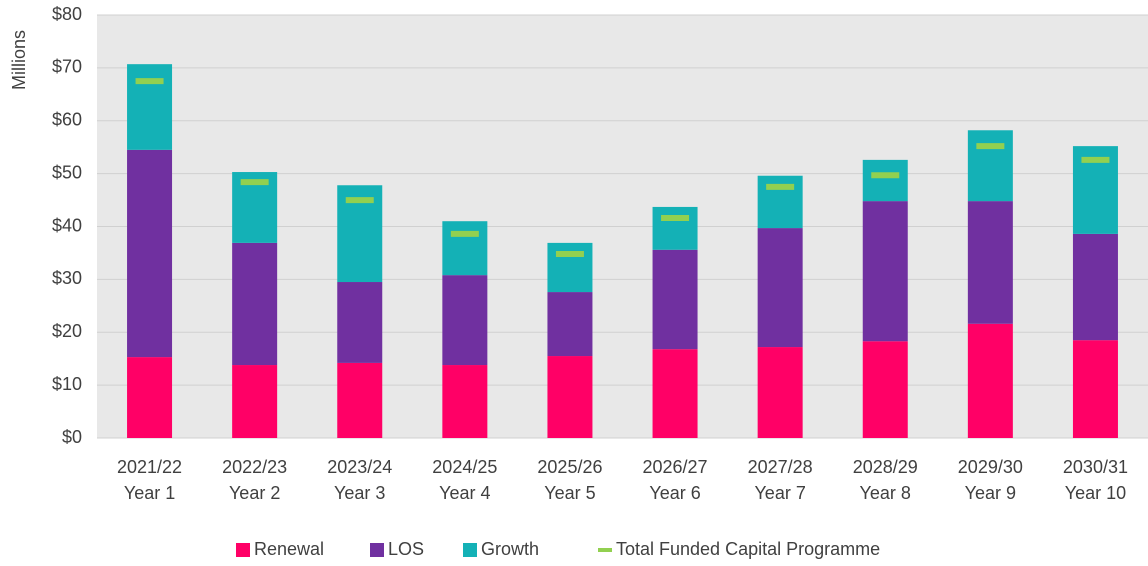 The image size is (1148, 566). Describe the element at coordinates (72, 437) in the screenshot. I see `y-tick-label: $0` at that location.